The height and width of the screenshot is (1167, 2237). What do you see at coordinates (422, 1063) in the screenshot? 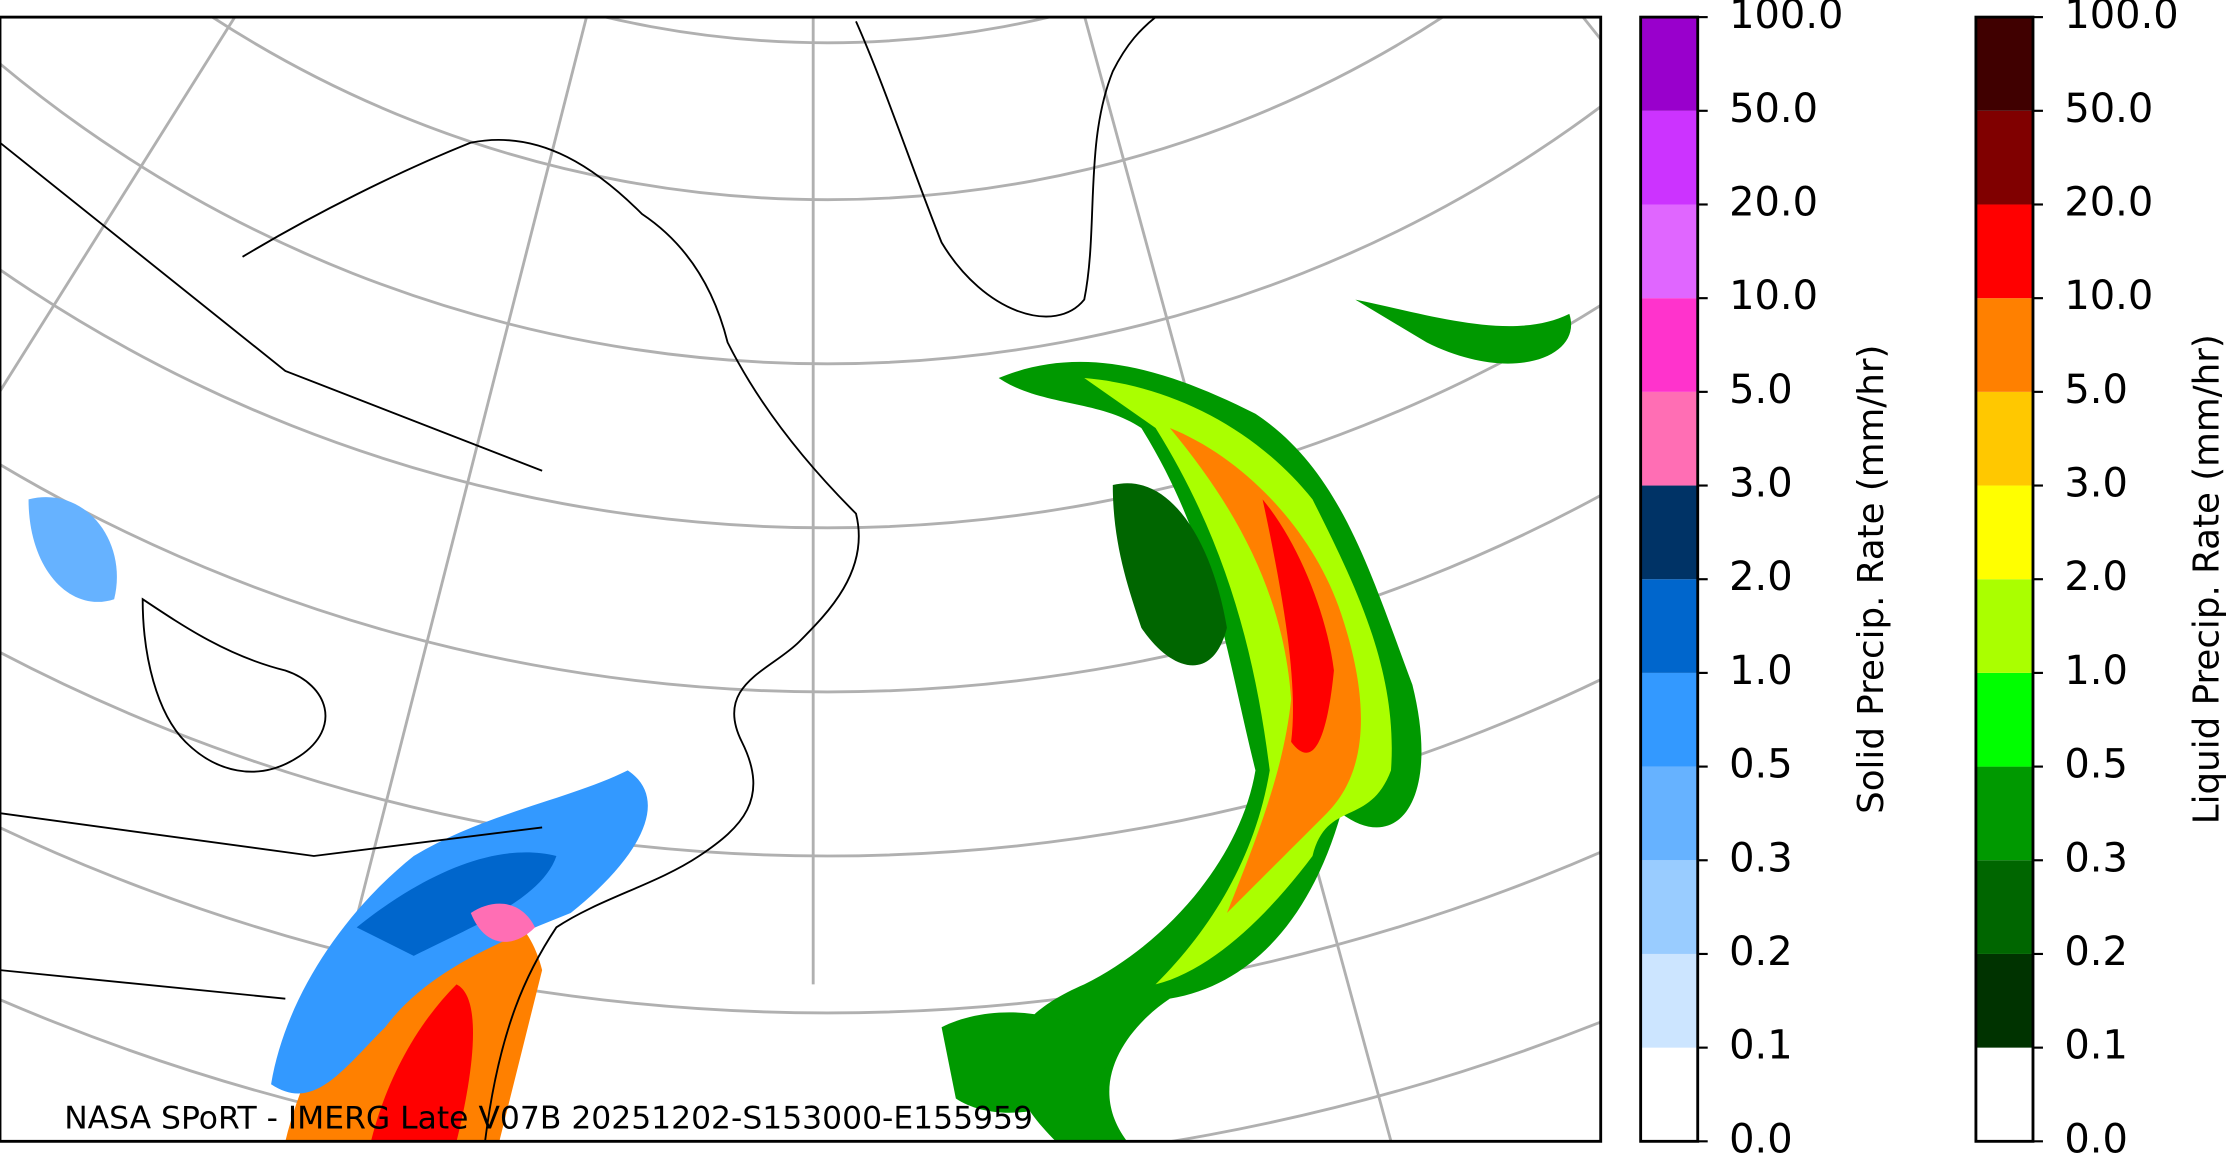
I see `rain-coast-core` at bounding box center [422, 1063].